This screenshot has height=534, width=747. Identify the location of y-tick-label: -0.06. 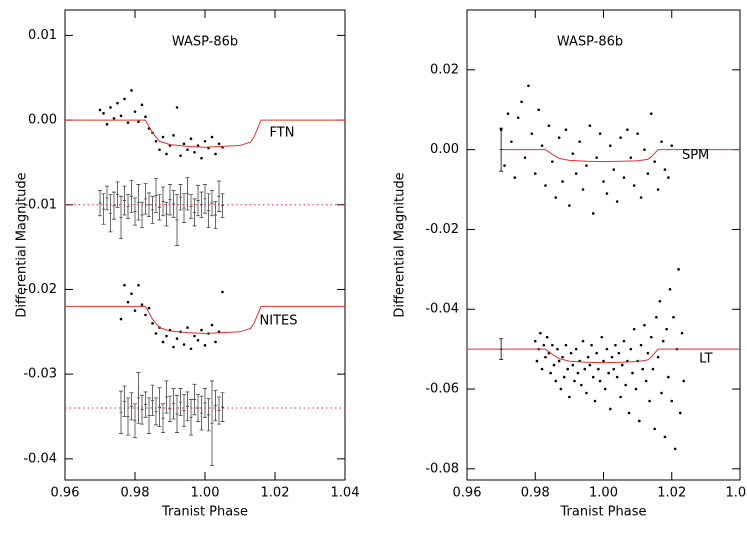
(442, 389).